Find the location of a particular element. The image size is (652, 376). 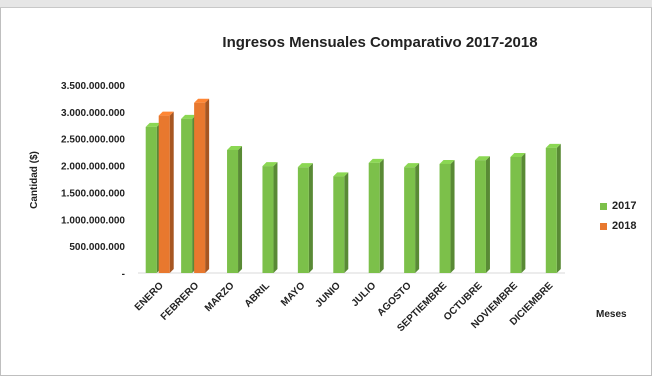

bar-2018-febrero is located at coordinates (202, 186).